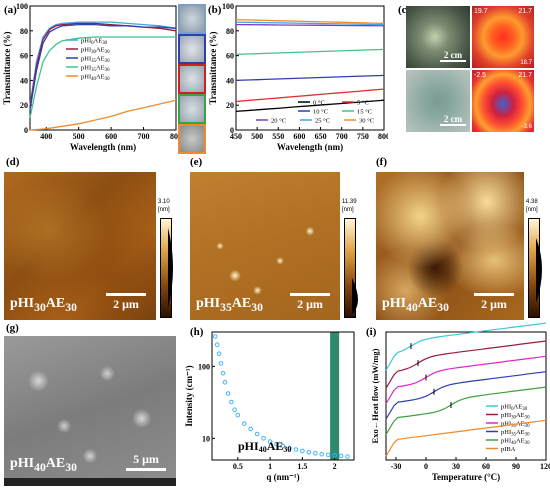 The width and height of the screenshot is (550, 495). I want to click on h-x-tick-label-0: 0.5, so click(238, 466).